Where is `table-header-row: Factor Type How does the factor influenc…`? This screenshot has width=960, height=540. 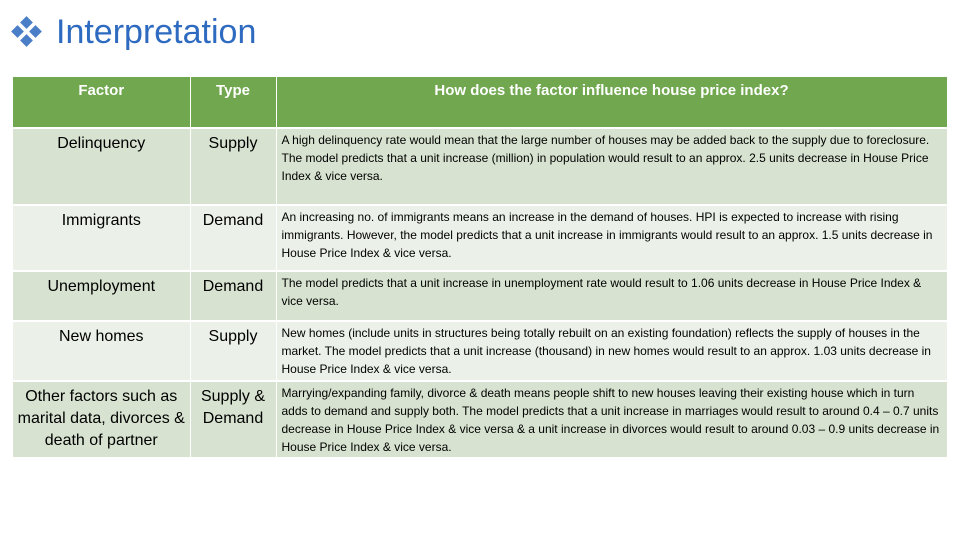 table-header-row: Factor Type How does the factor influenc… is located at coordinates (480, 102).